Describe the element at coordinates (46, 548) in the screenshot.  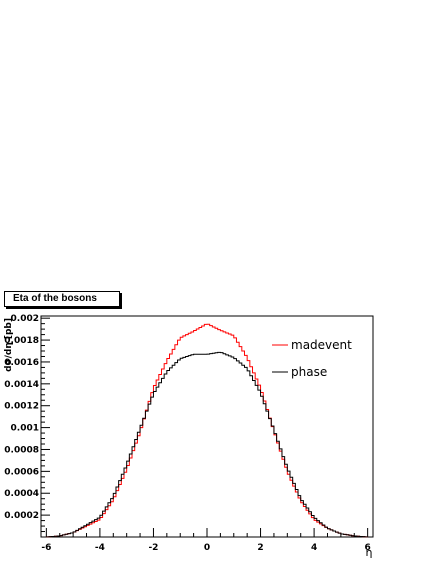
I see `x-tick-label: -6` at that location.